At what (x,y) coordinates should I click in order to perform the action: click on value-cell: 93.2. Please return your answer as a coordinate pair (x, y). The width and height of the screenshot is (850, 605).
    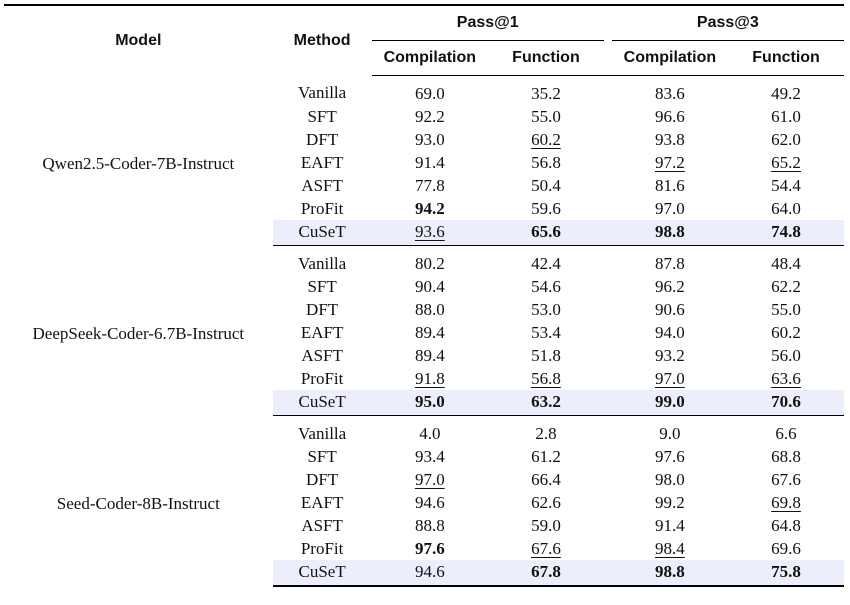
    Looking at the image, I should click on (670, 355).